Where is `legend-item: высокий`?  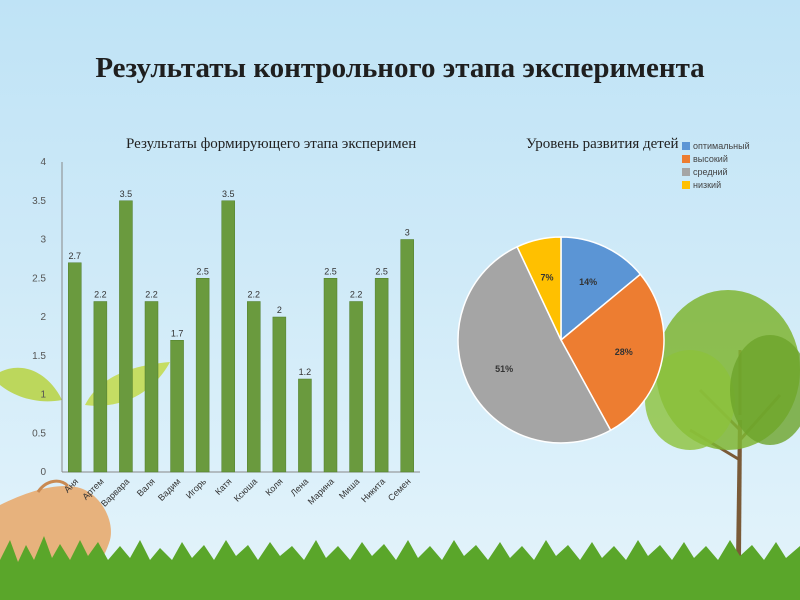 legend-item: высокий is located at coordinates (716, 158).